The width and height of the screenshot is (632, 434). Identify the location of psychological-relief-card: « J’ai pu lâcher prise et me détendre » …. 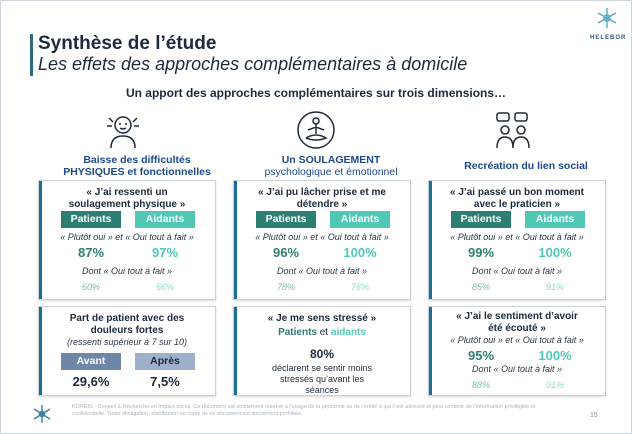
(322, 240).